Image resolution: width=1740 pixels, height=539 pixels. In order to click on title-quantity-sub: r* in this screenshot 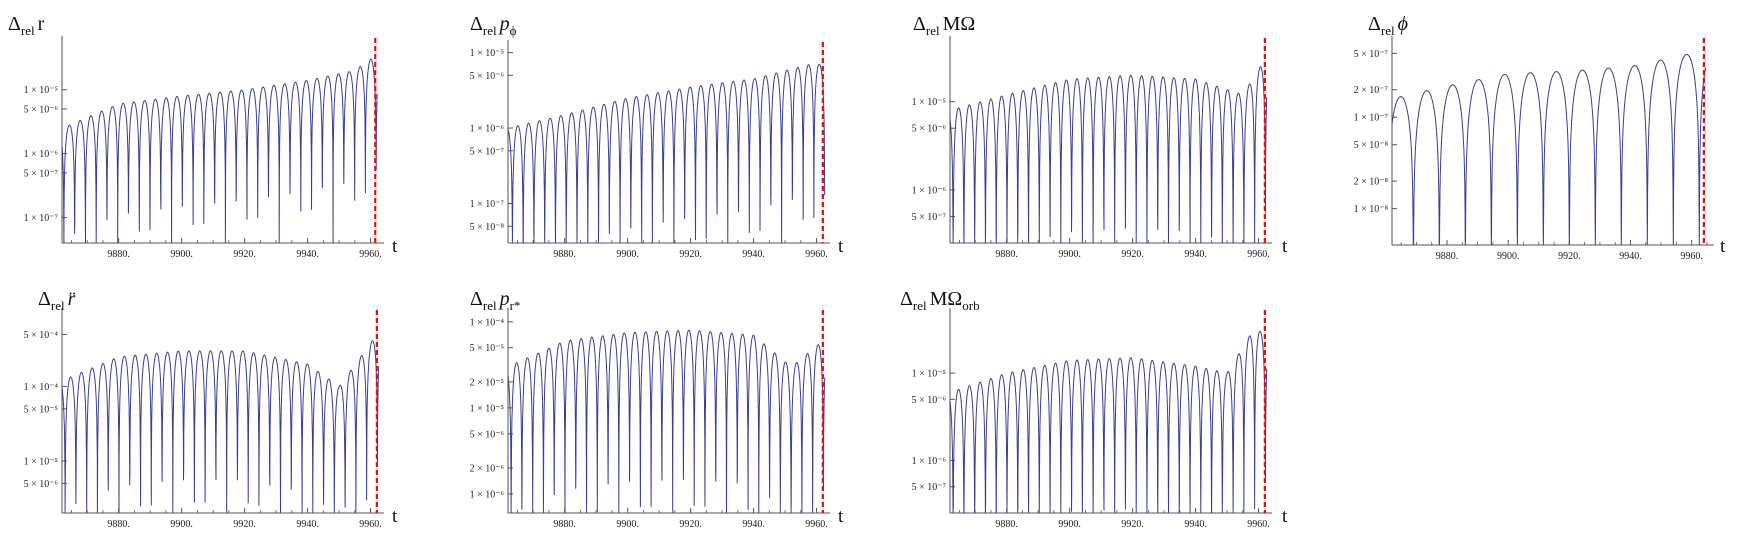, I will do `click(515, 305)`.